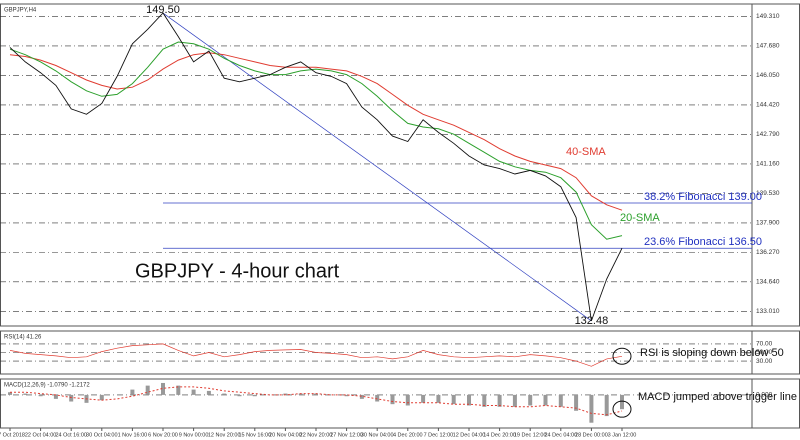 This screenshot has height=440, width=800. Describe the element at coordinates (163, 435) in the screenshot. I see `x-tick-label: 6 Nov 20:00` at that location.